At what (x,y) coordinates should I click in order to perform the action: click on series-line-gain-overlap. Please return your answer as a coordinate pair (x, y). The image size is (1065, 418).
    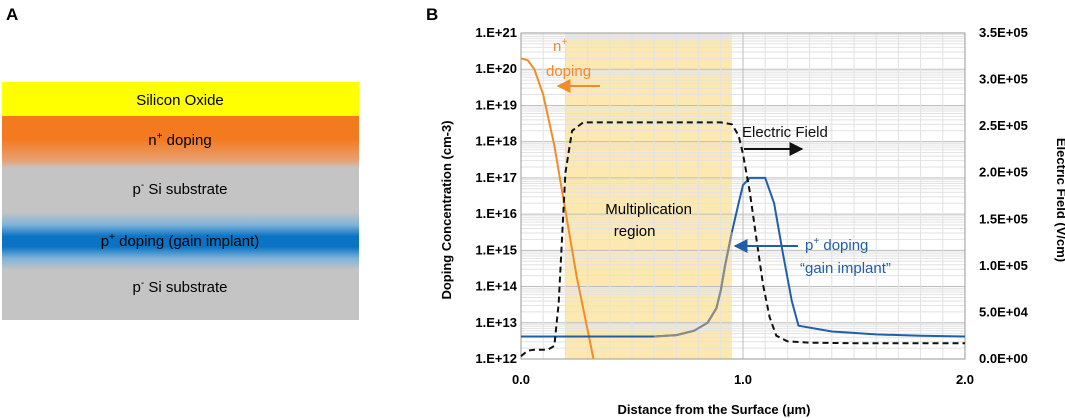
    Looking at the image, I should click on (693, 284).